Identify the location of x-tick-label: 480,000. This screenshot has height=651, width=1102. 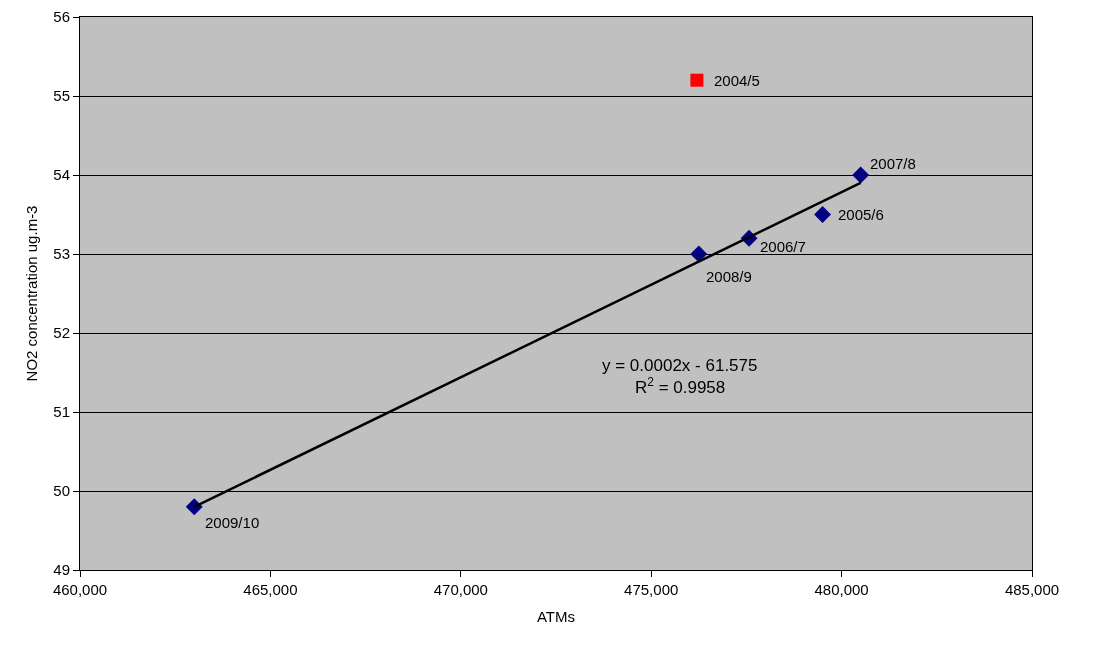
(841, 589).